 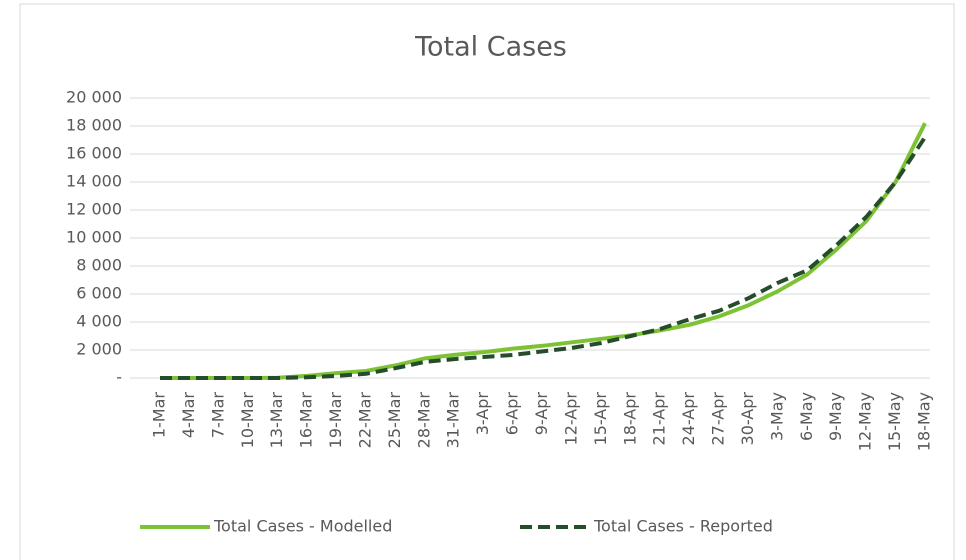 What do you see at coordinates (217, 415) in the screenshot?
I see `x-tick-label: 7-Mar` at bounding box center [217, 415].